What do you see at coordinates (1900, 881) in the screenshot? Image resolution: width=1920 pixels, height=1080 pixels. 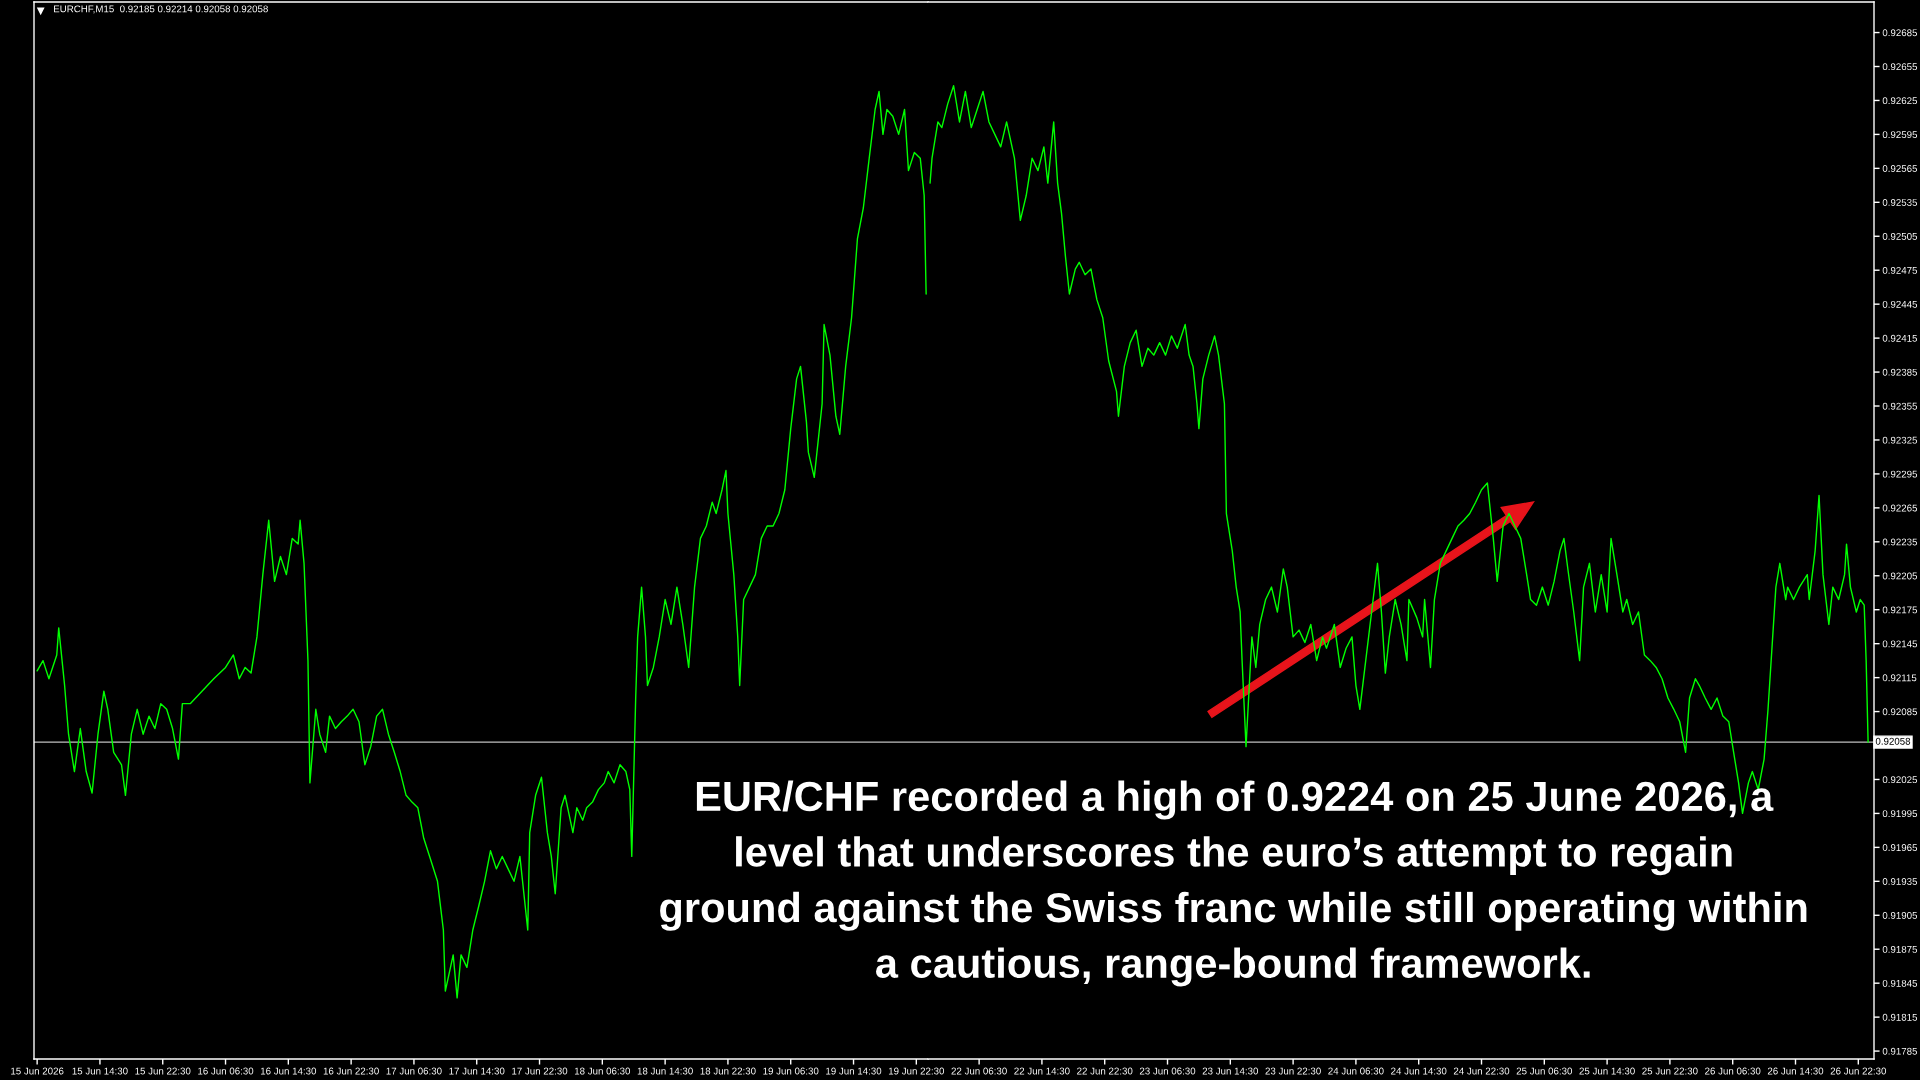 I see `y-tick-label: 0.91935` at bounding box center [1900, 881].